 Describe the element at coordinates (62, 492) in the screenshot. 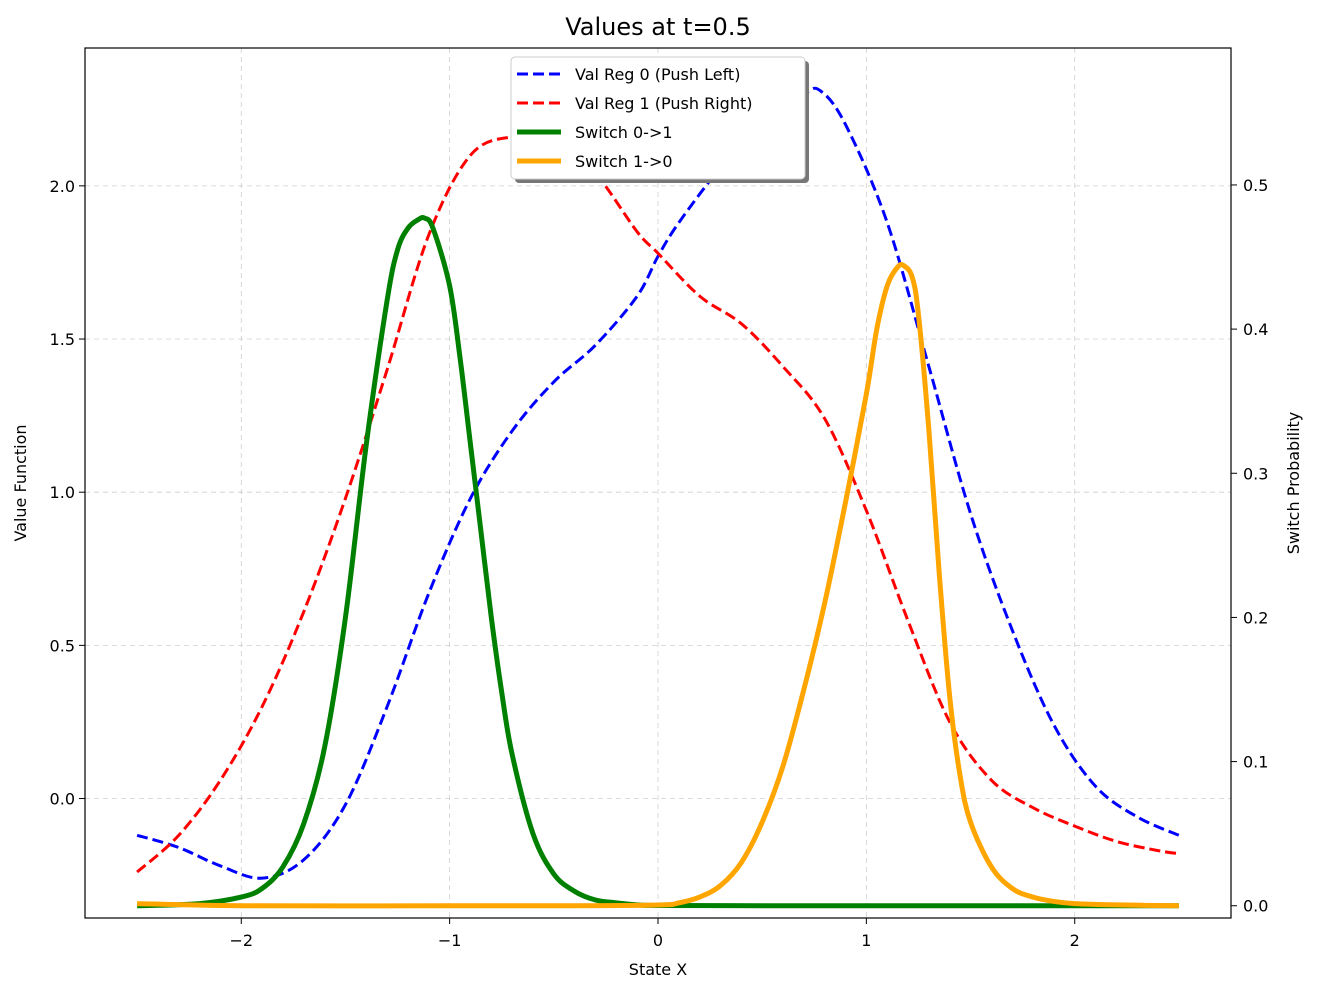

I see `y-tick-label: 1.0` at that location.